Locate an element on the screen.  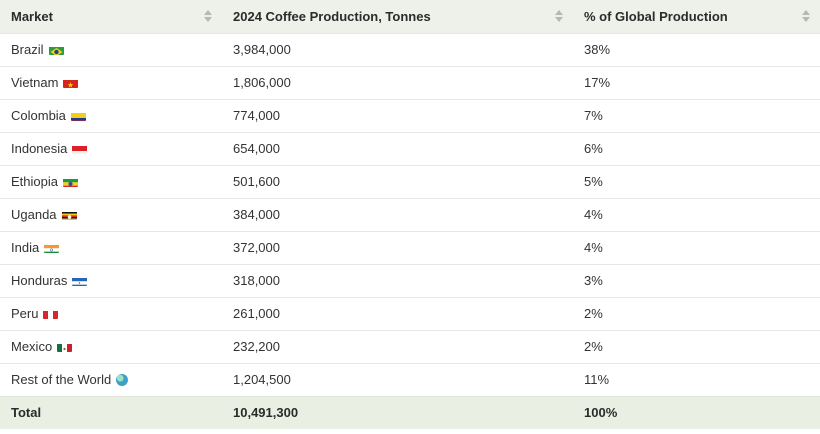
share-cell: 38% is located at coordinates (597, 49).